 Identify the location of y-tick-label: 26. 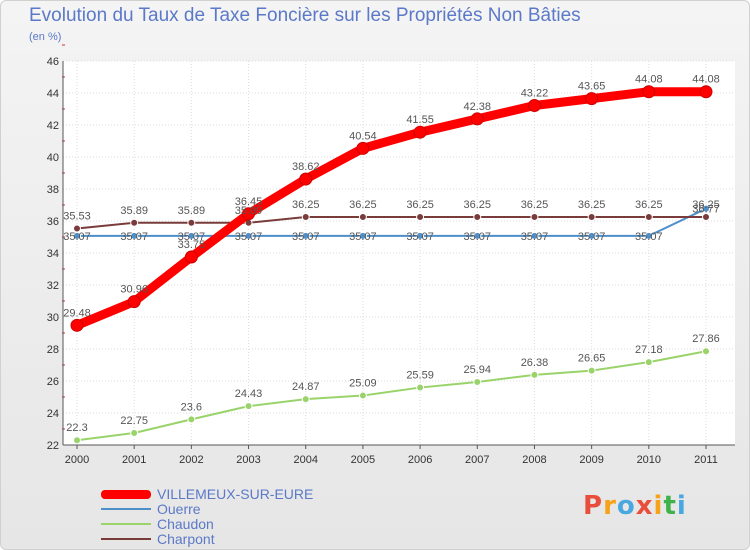
(53, 382).